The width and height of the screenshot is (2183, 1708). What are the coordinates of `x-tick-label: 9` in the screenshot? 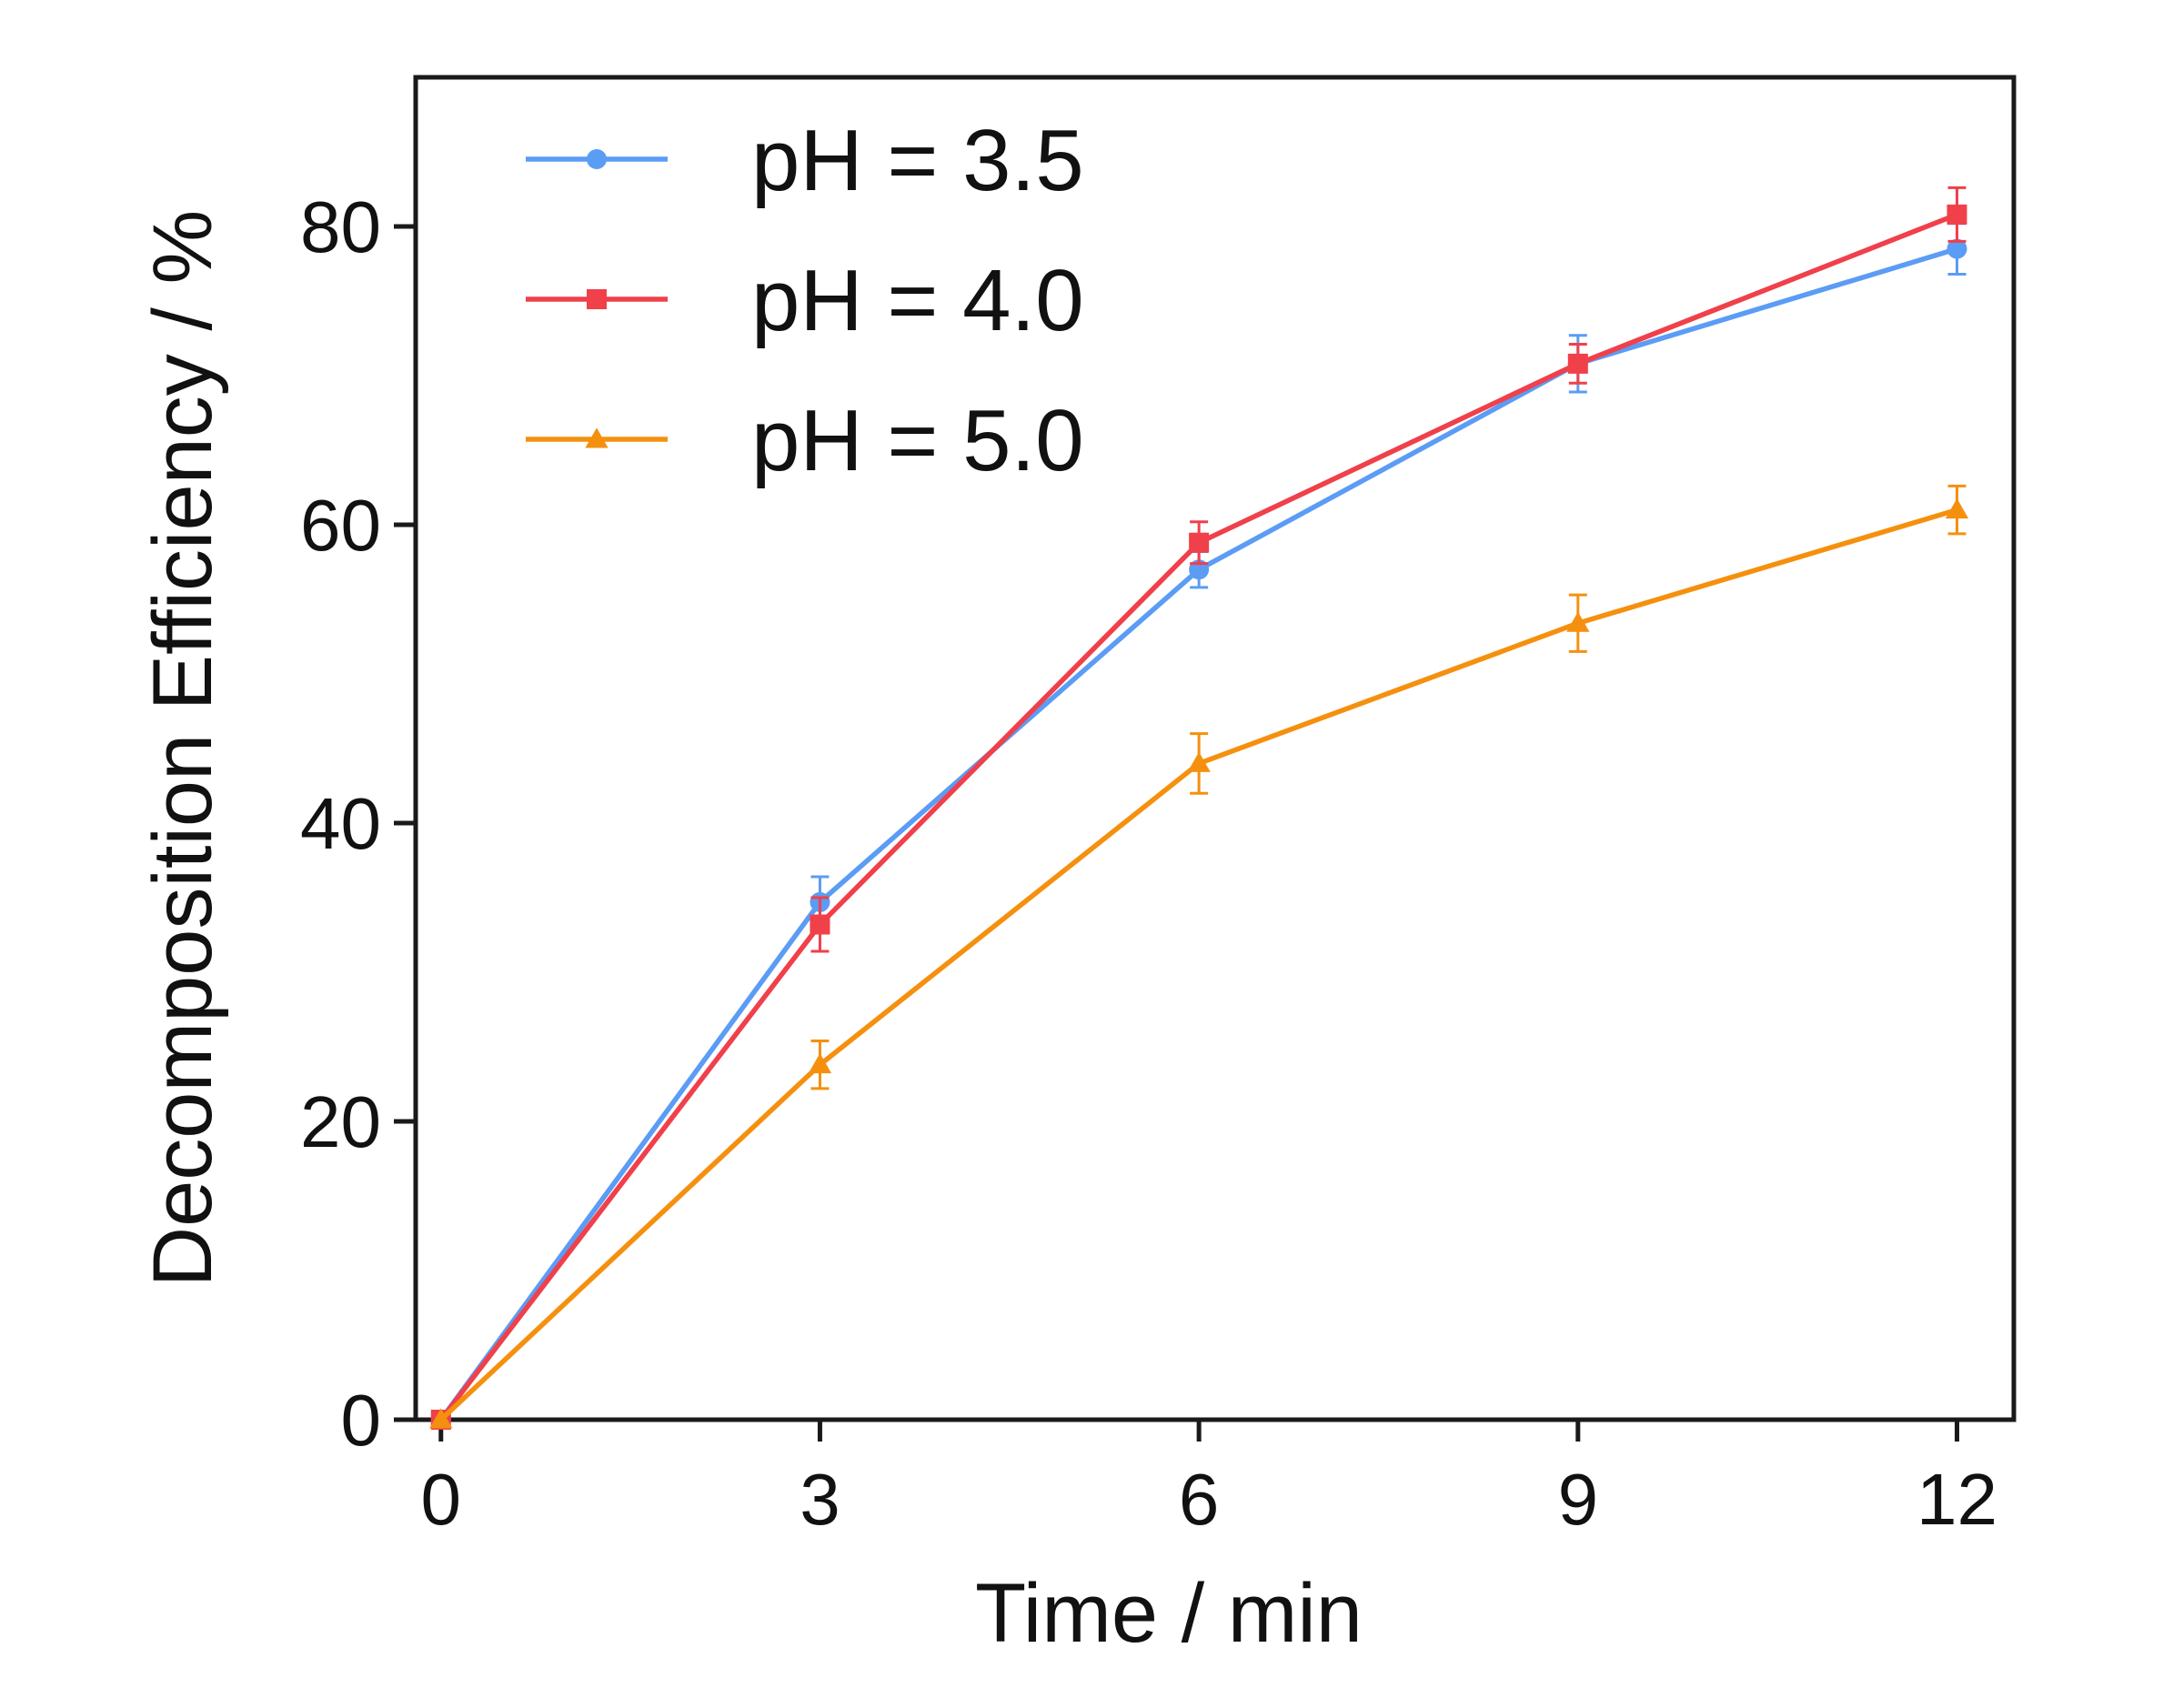 It's located at (1578, 1499).